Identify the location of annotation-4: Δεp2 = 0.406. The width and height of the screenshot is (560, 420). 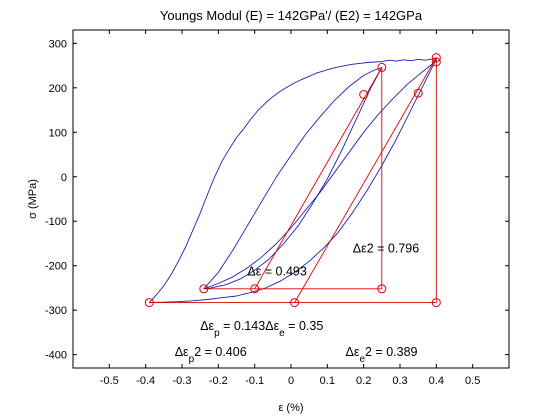
(211, 355).